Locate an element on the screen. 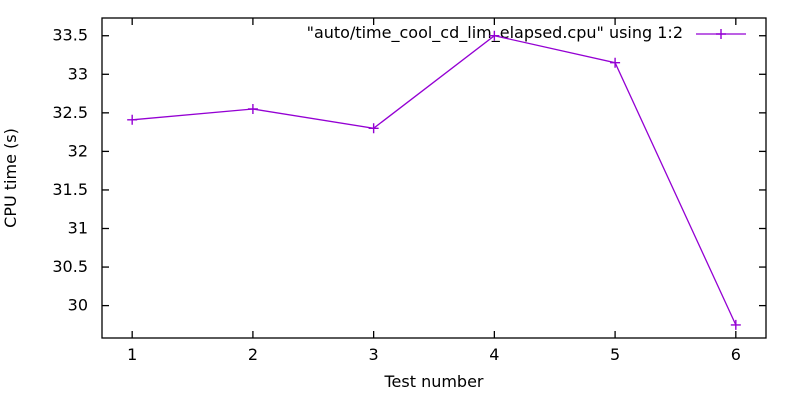 The width and height of the screenshot is (800, 404). y-tick-label: 31.5 is located at coordinates (70, 189).